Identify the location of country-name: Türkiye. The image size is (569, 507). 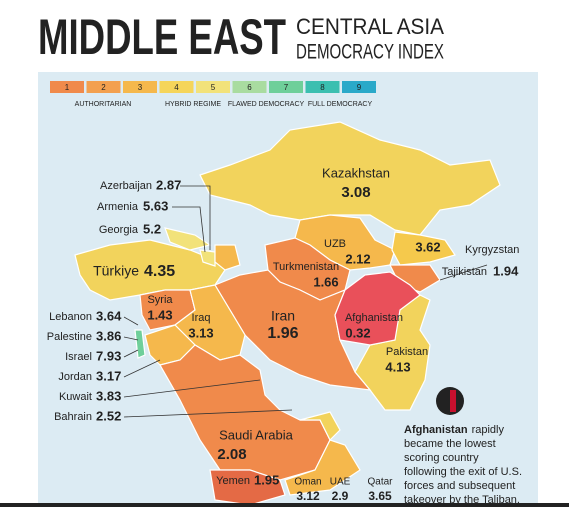
(116, 271).